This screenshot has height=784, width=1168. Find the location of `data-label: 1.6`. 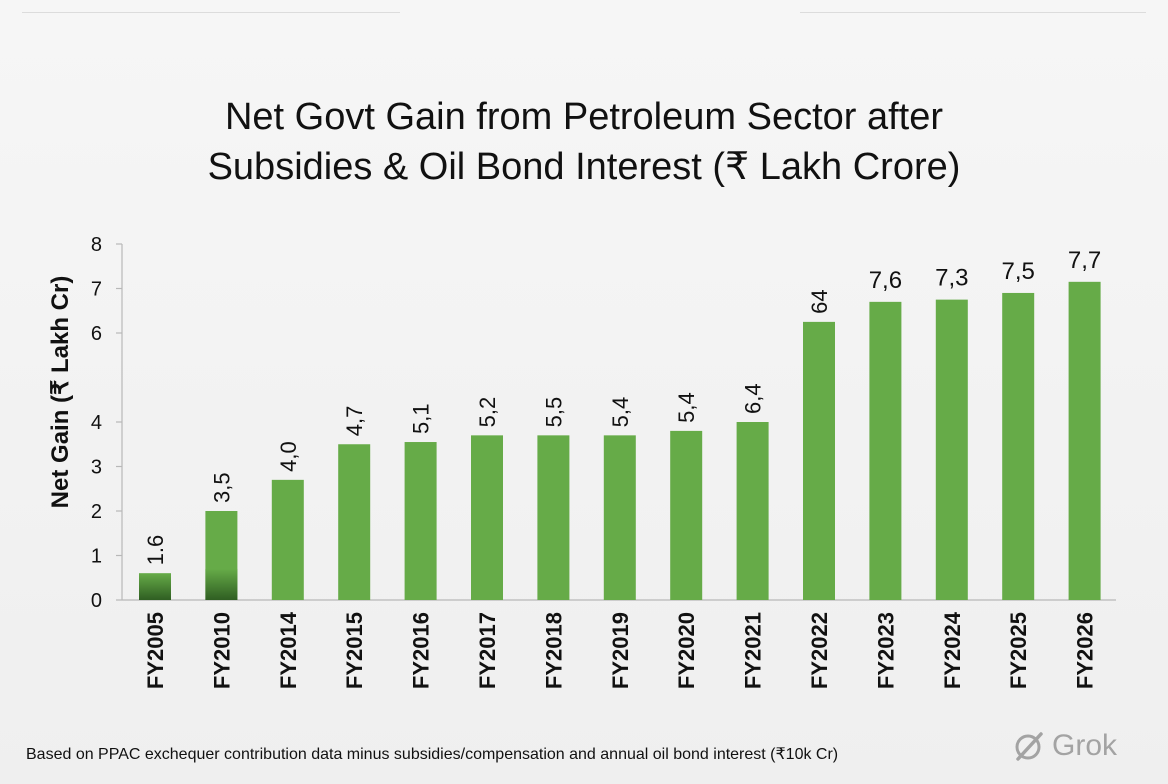

data-label: 1.6 is located at coordinates (155, 550).